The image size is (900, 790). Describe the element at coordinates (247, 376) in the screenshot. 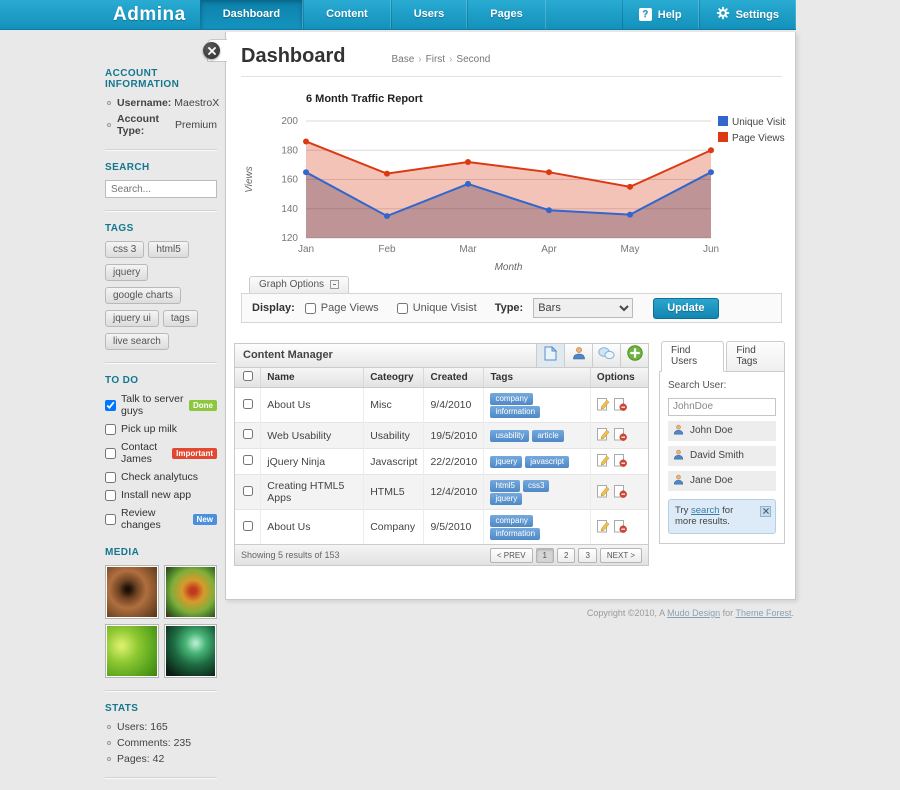

I see `select-all-checkbox` at that location.